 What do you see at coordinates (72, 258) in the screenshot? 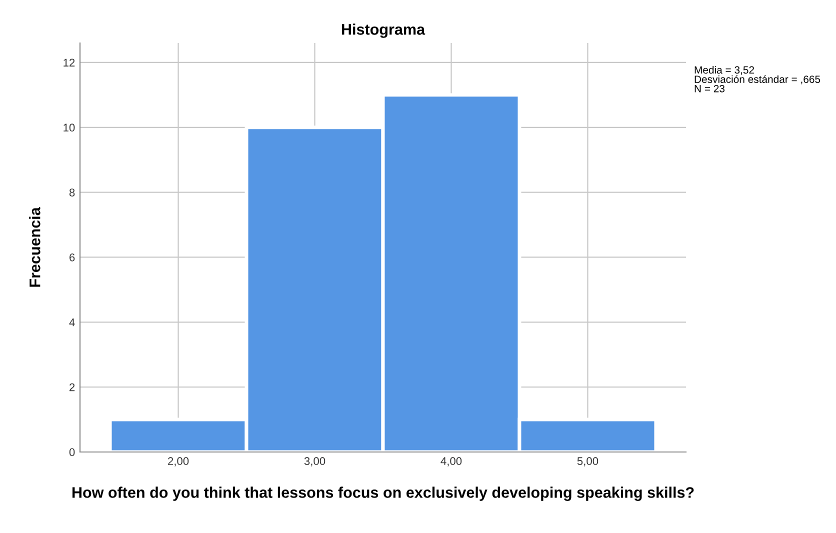
I see `y-tick-label: 6` at bounding box center [72, 258].